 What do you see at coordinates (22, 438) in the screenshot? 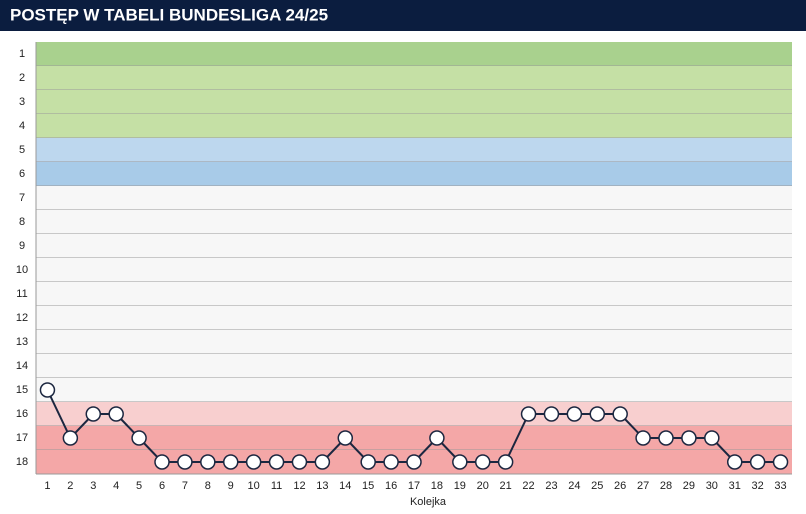
I see `y-tick-label: 17` at bounding box center [22, 438].